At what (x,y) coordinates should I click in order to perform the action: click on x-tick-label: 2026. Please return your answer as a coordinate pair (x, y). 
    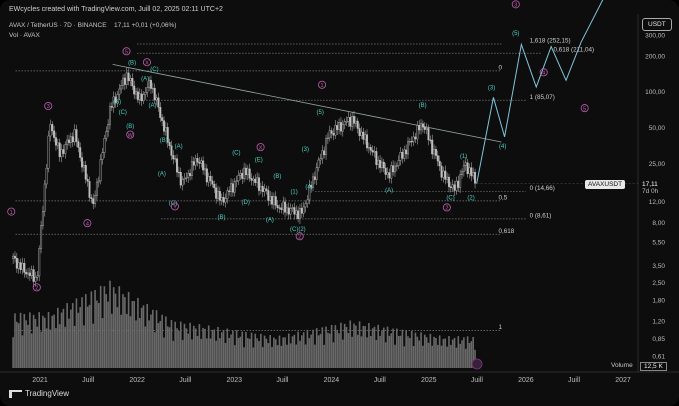
    Looking at the image, I should click on (526, 380).